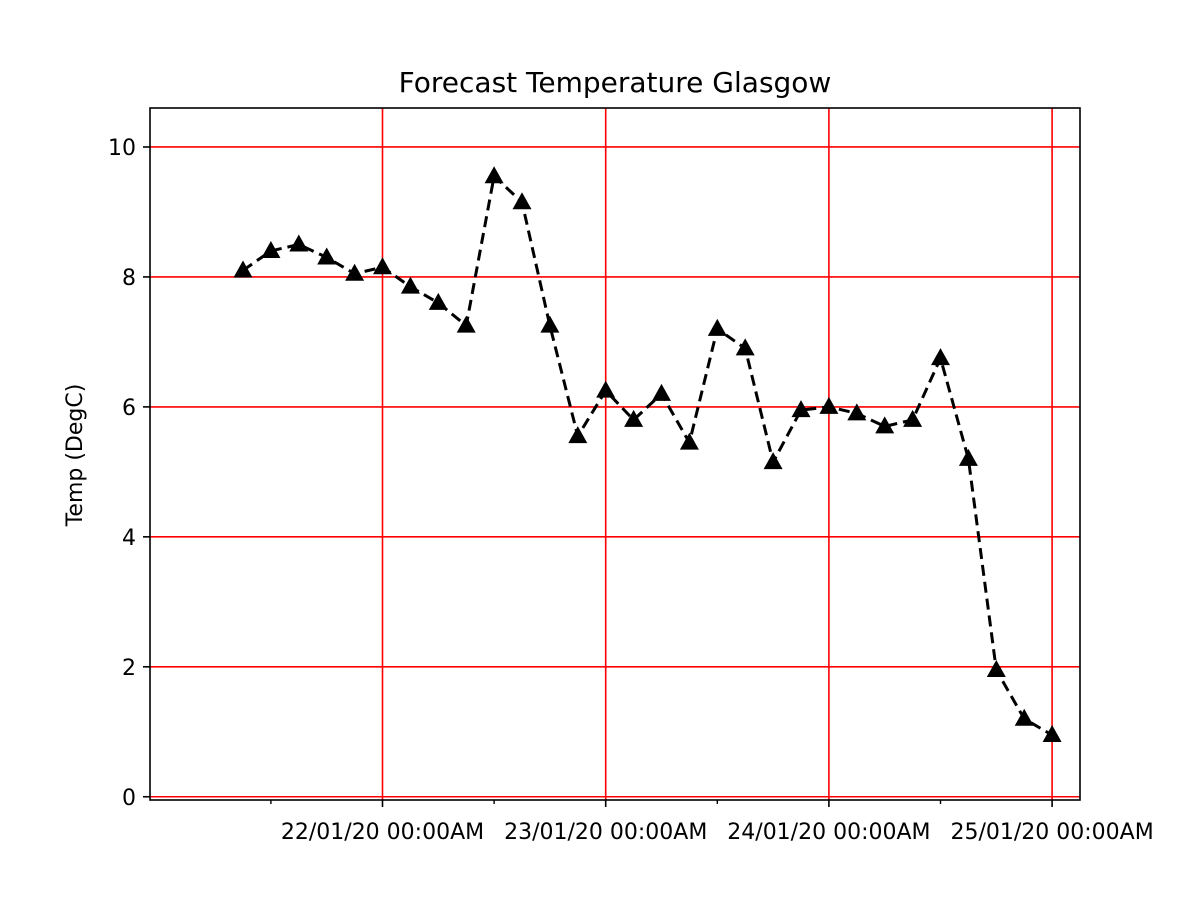 Image resolution: width=1200 pixels, height=905 pixels. What do you see at coordinates (615, 82) in the screenshot?
I see `chart-title: Forecast Temperature Glasgow` at bounding box center [615, 82].